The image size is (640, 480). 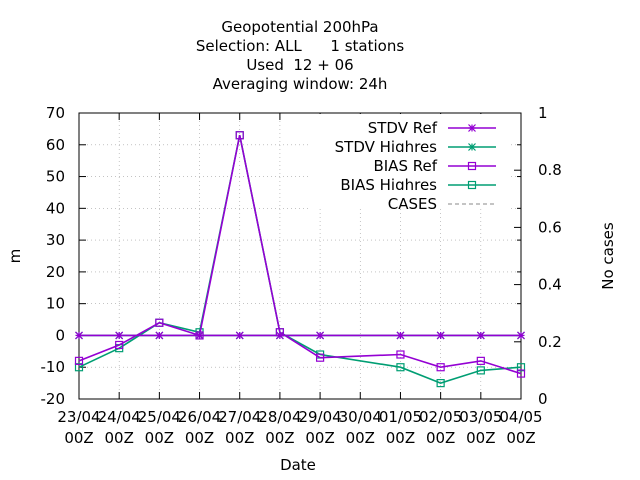 What do you see at coordinates (298, 465) in the screenshot?
I see `x-axis-label: Date` at bounding box center [298, 465].